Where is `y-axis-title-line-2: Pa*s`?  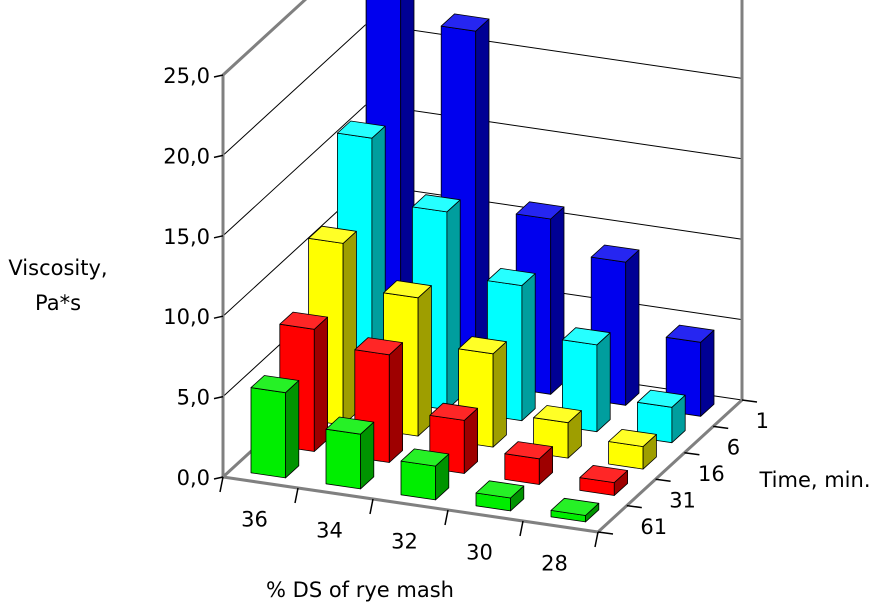
y-axis-title-line-2: Pa*s is located at coordinates (58, 303).